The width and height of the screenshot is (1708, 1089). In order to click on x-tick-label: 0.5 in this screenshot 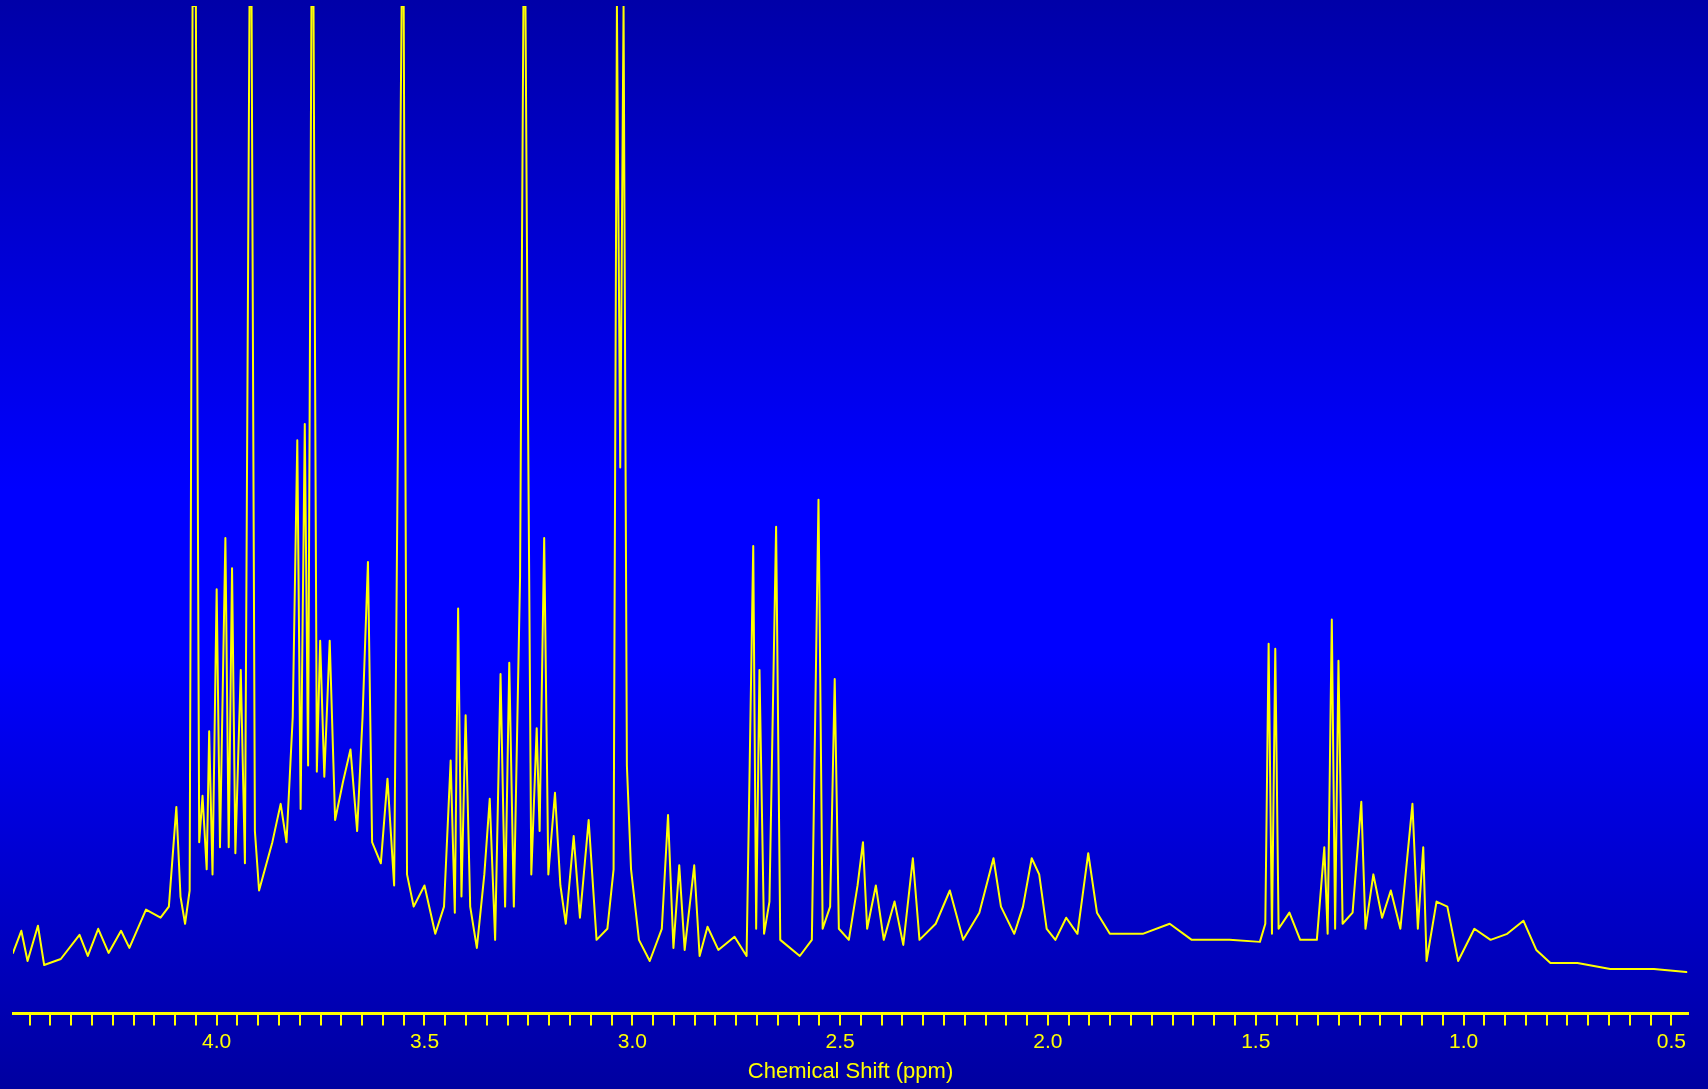, I will do `click(1671, 1040)`.